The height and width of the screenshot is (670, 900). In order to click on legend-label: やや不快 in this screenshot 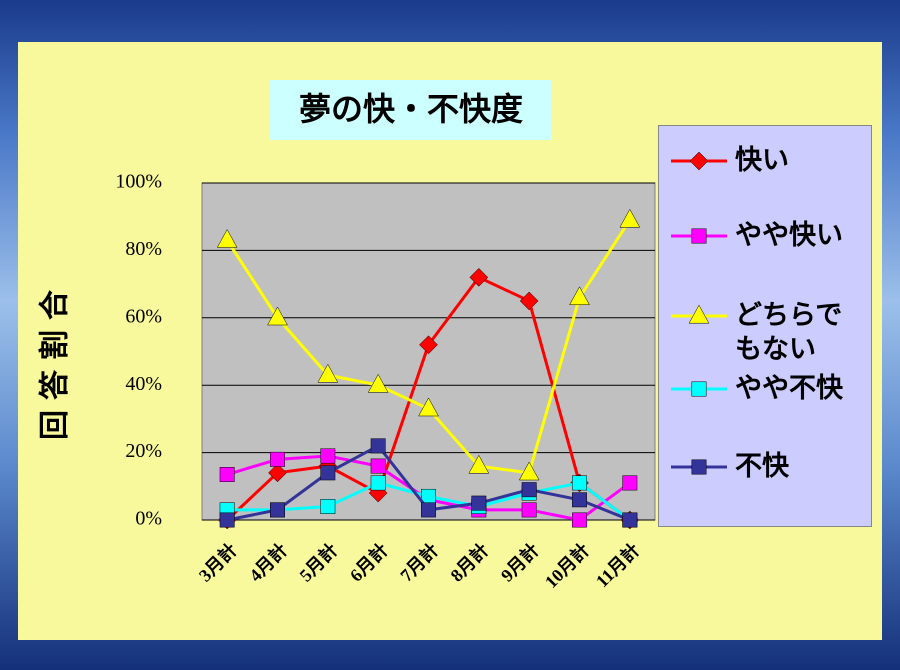, I will do `click(789, 388)`.